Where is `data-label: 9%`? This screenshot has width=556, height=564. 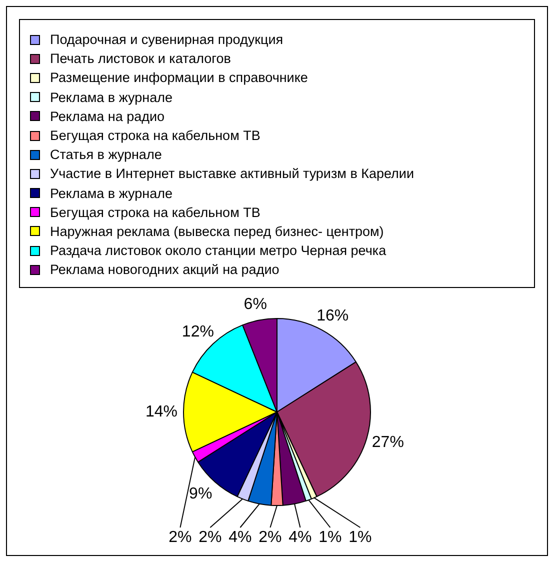
data-label: 9% is located at coordinates (200, 494).